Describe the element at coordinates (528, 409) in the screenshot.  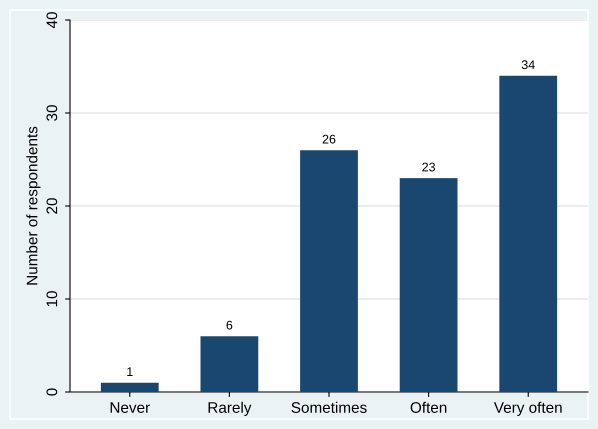
I see `x-tick-label: Very often` at that location.